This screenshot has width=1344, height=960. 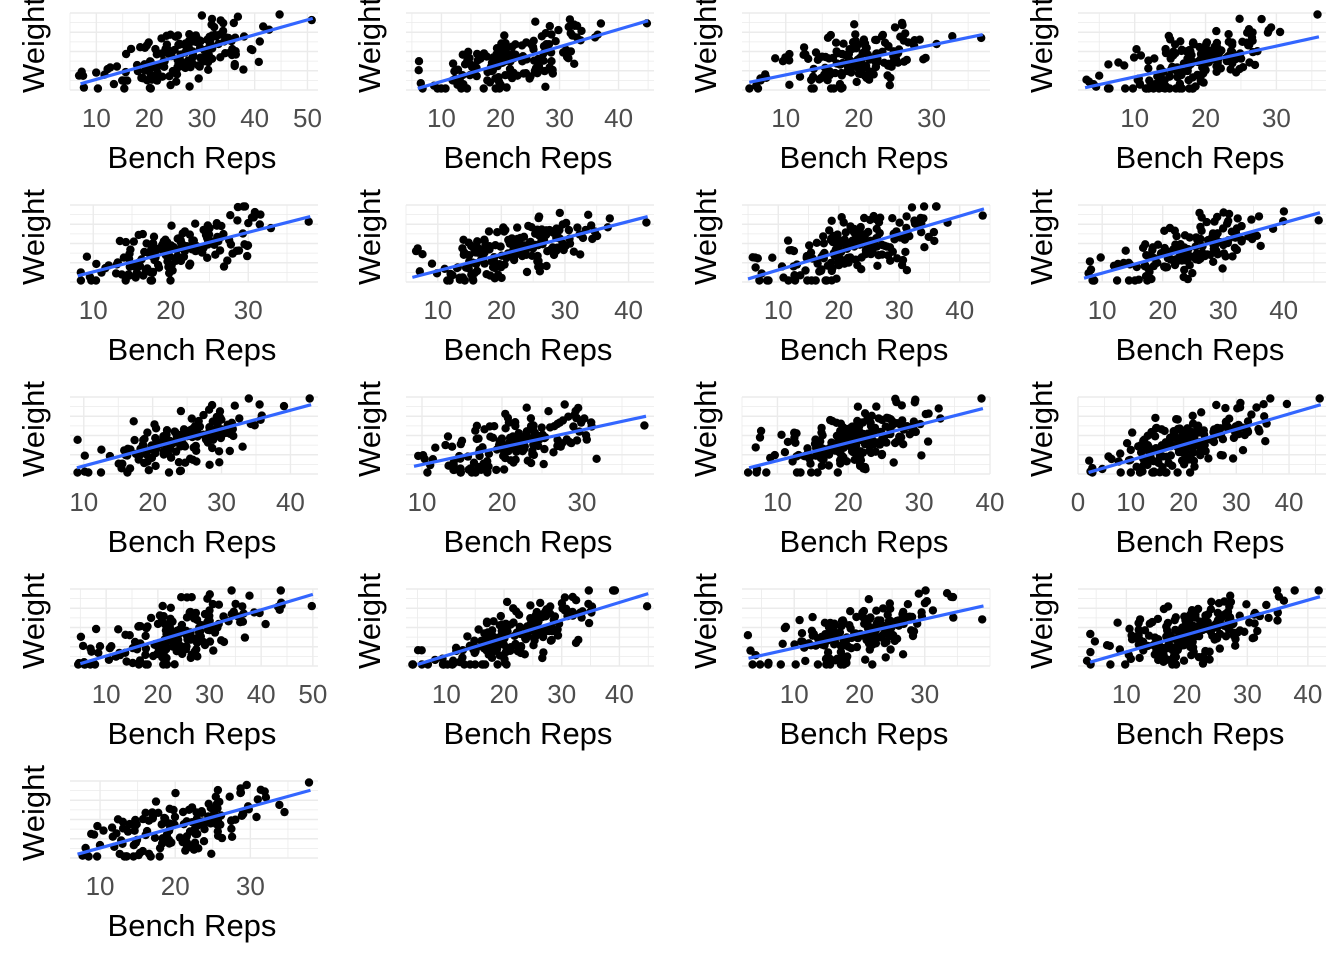 I want to click on x-tick-label: 40, so click(x=628, y=310).